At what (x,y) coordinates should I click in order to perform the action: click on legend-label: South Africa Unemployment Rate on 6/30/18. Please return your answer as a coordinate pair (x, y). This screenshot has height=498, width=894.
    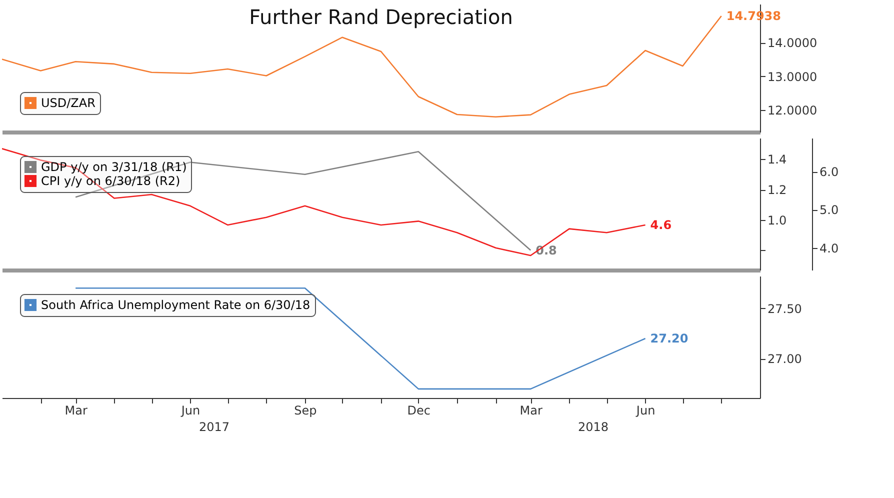
    Looking at the image, I should click on (175, 305).